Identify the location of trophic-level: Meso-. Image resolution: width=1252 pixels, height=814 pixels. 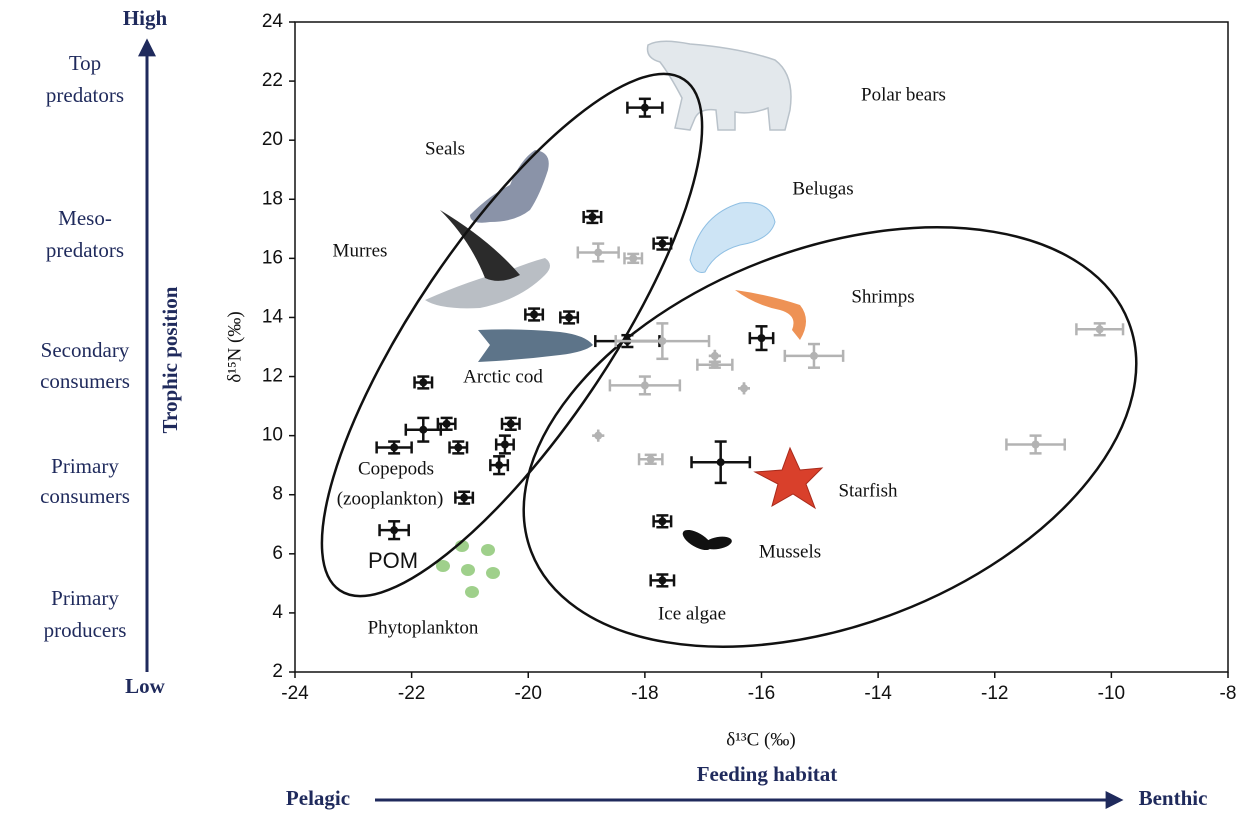
(85, 218).